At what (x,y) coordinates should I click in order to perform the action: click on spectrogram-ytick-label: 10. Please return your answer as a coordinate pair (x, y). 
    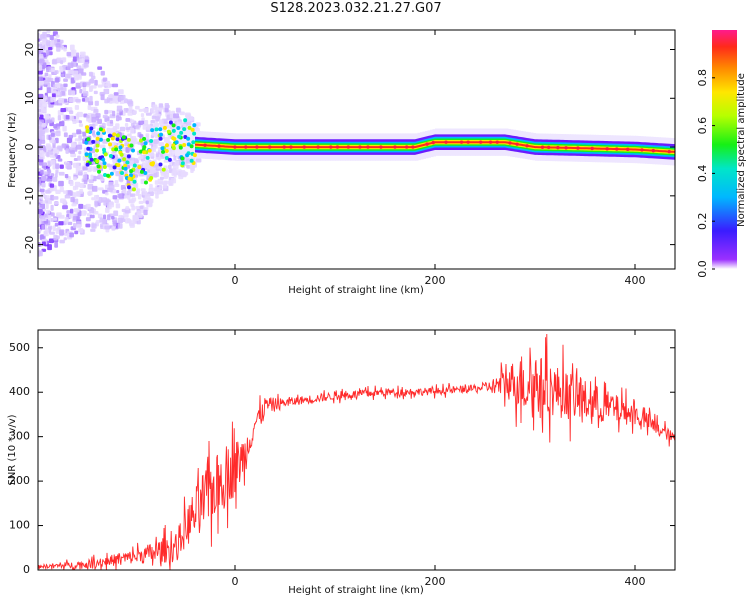
    Looking at the image, I should click on (29, 98).